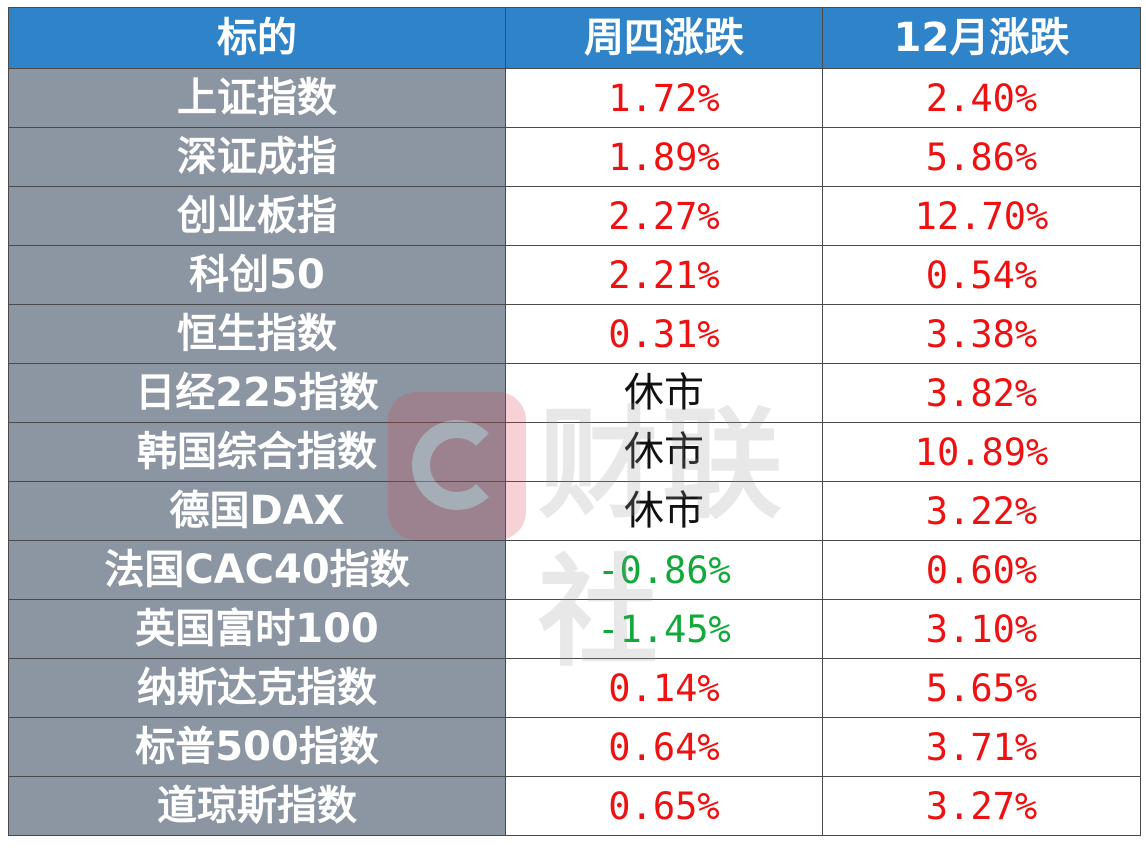 This screenshot has width=1146, height=857. I want to click on header-instrument: 标的, so click(257, 38).